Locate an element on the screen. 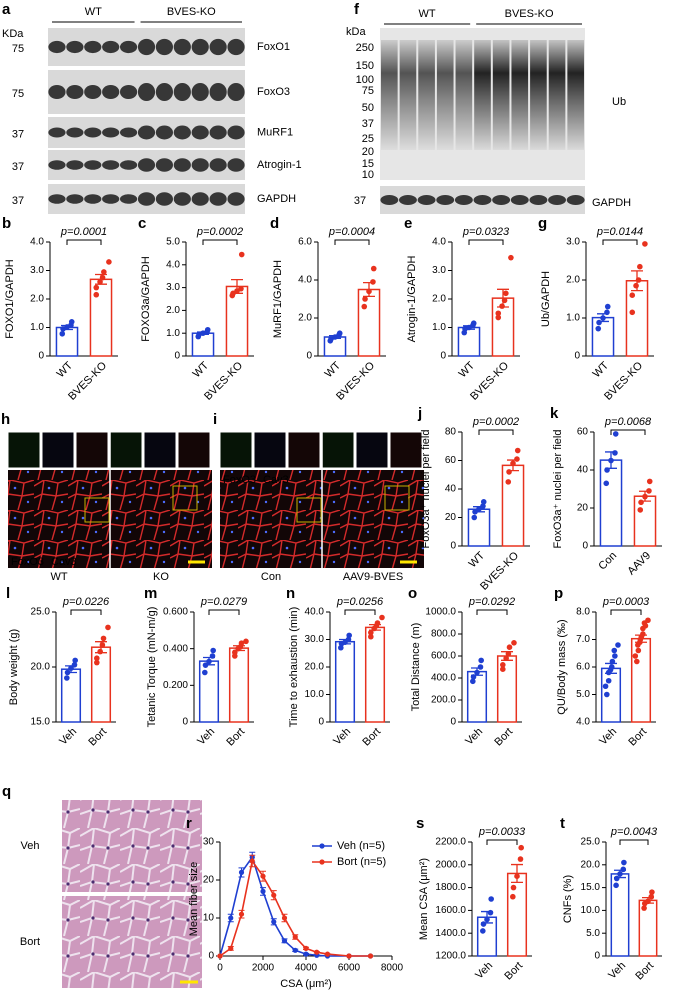 The width and height of the screenshot is (685, 1001). y-tick-label: 20 is located at coordinates (451, 517).